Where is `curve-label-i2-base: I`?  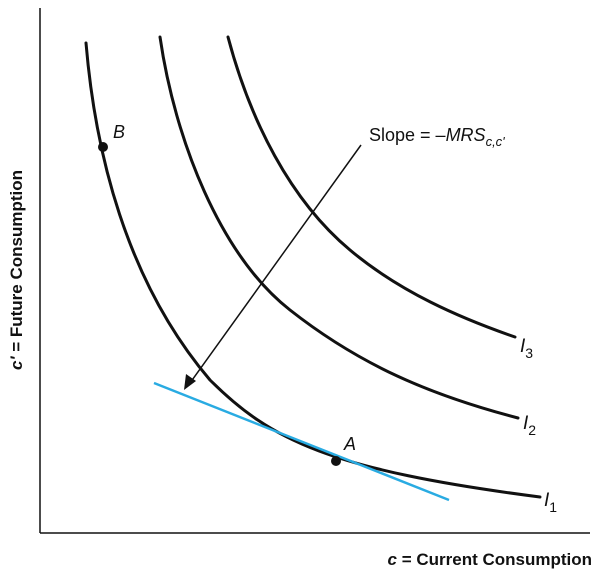 curve-label-i2-base: I is located at coordinates (526, 423).